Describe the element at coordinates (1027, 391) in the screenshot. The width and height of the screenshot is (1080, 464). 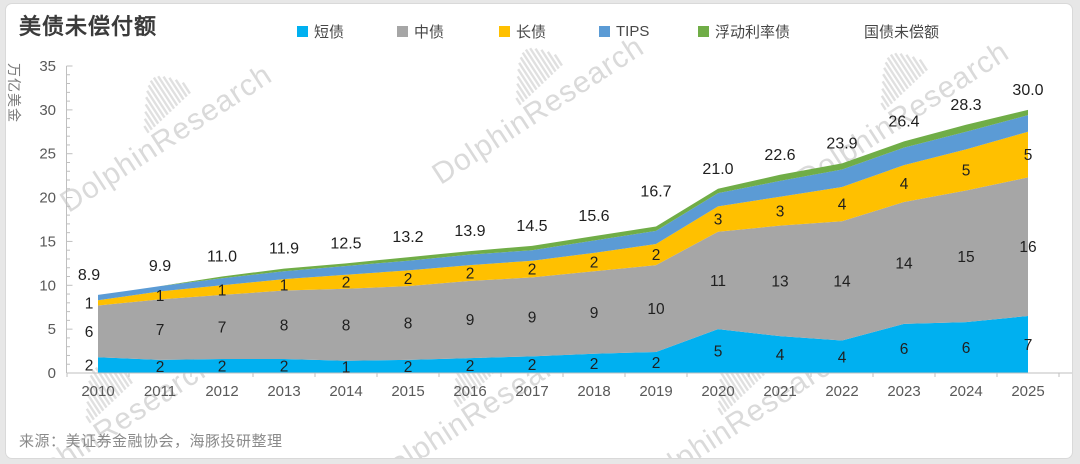
I see `svg-text: 2025` at that location.